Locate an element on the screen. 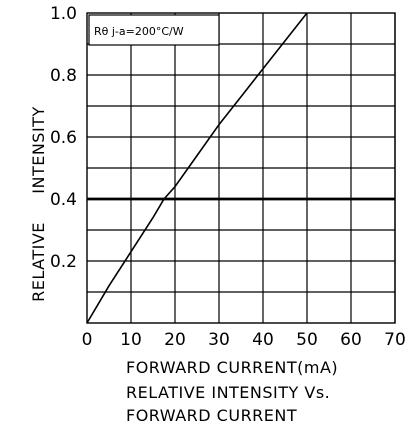 Image resolution: width=414 pixels, height=434 pixels. chart-title-line-2: FORWARD CURRENT is located at coordinates (211, 415).